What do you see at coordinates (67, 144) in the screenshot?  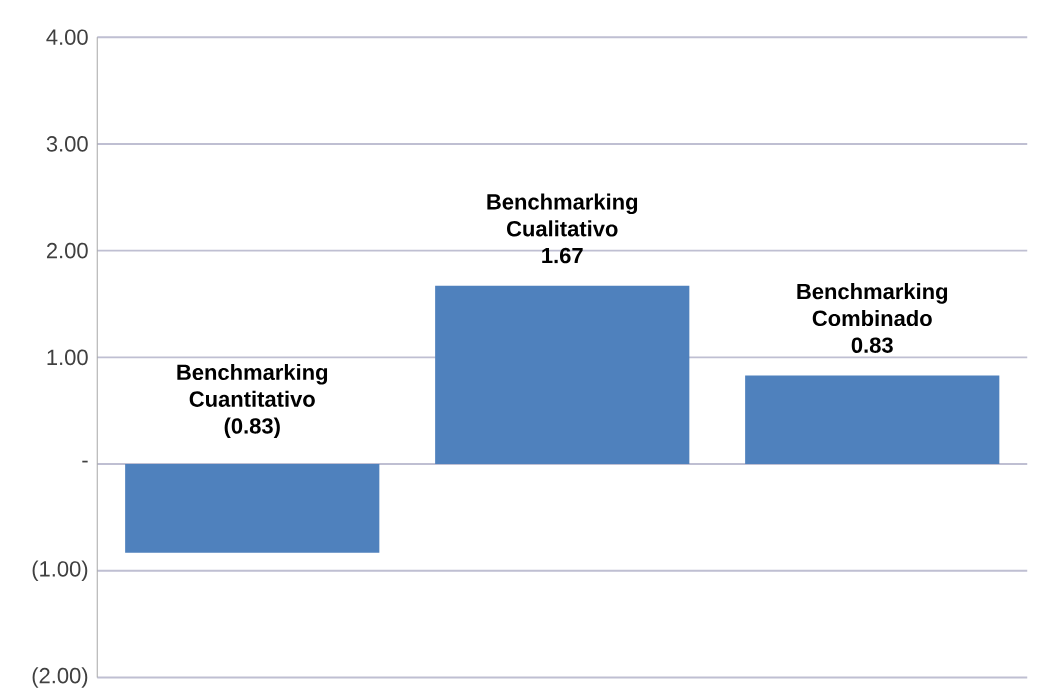 I see `y-tick-label: 3.00` at bounding box center [67, 144].